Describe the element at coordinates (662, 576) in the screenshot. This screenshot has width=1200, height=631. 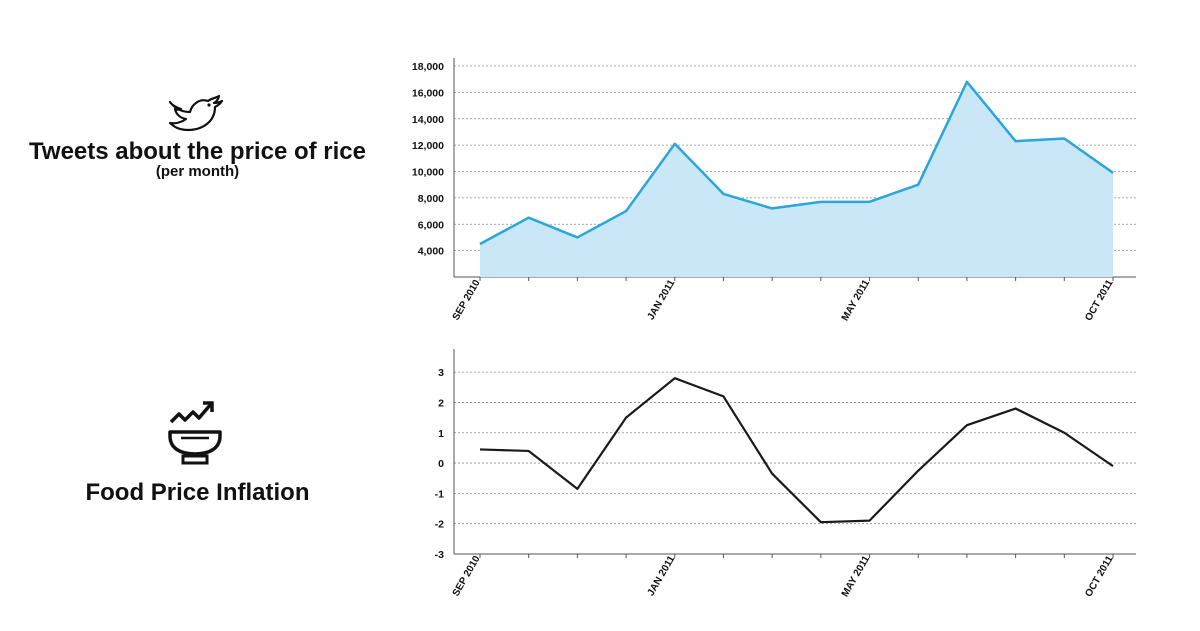
I see `inflation-x-tick-label: JAN 2011` at that location.